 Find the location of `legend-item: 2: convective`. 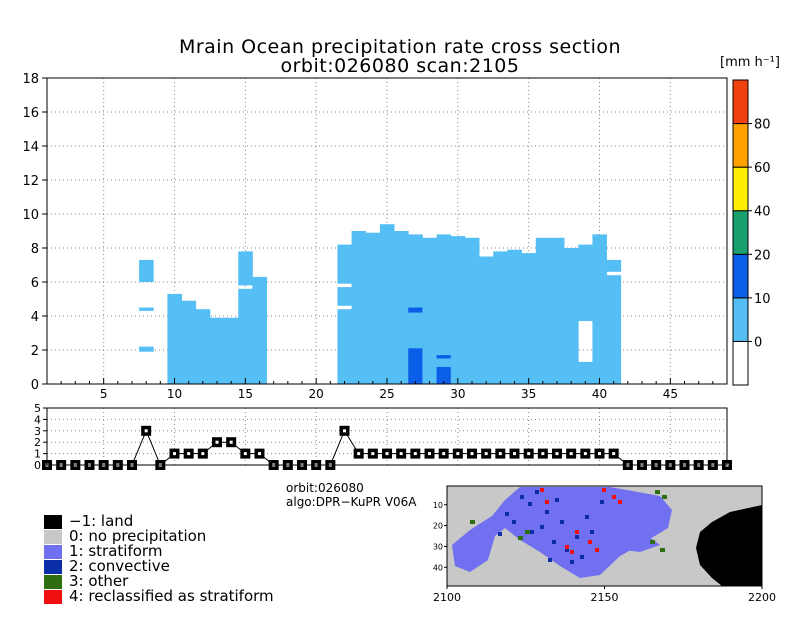

legend-item: 2: convective is located at coordinates (159, 566).